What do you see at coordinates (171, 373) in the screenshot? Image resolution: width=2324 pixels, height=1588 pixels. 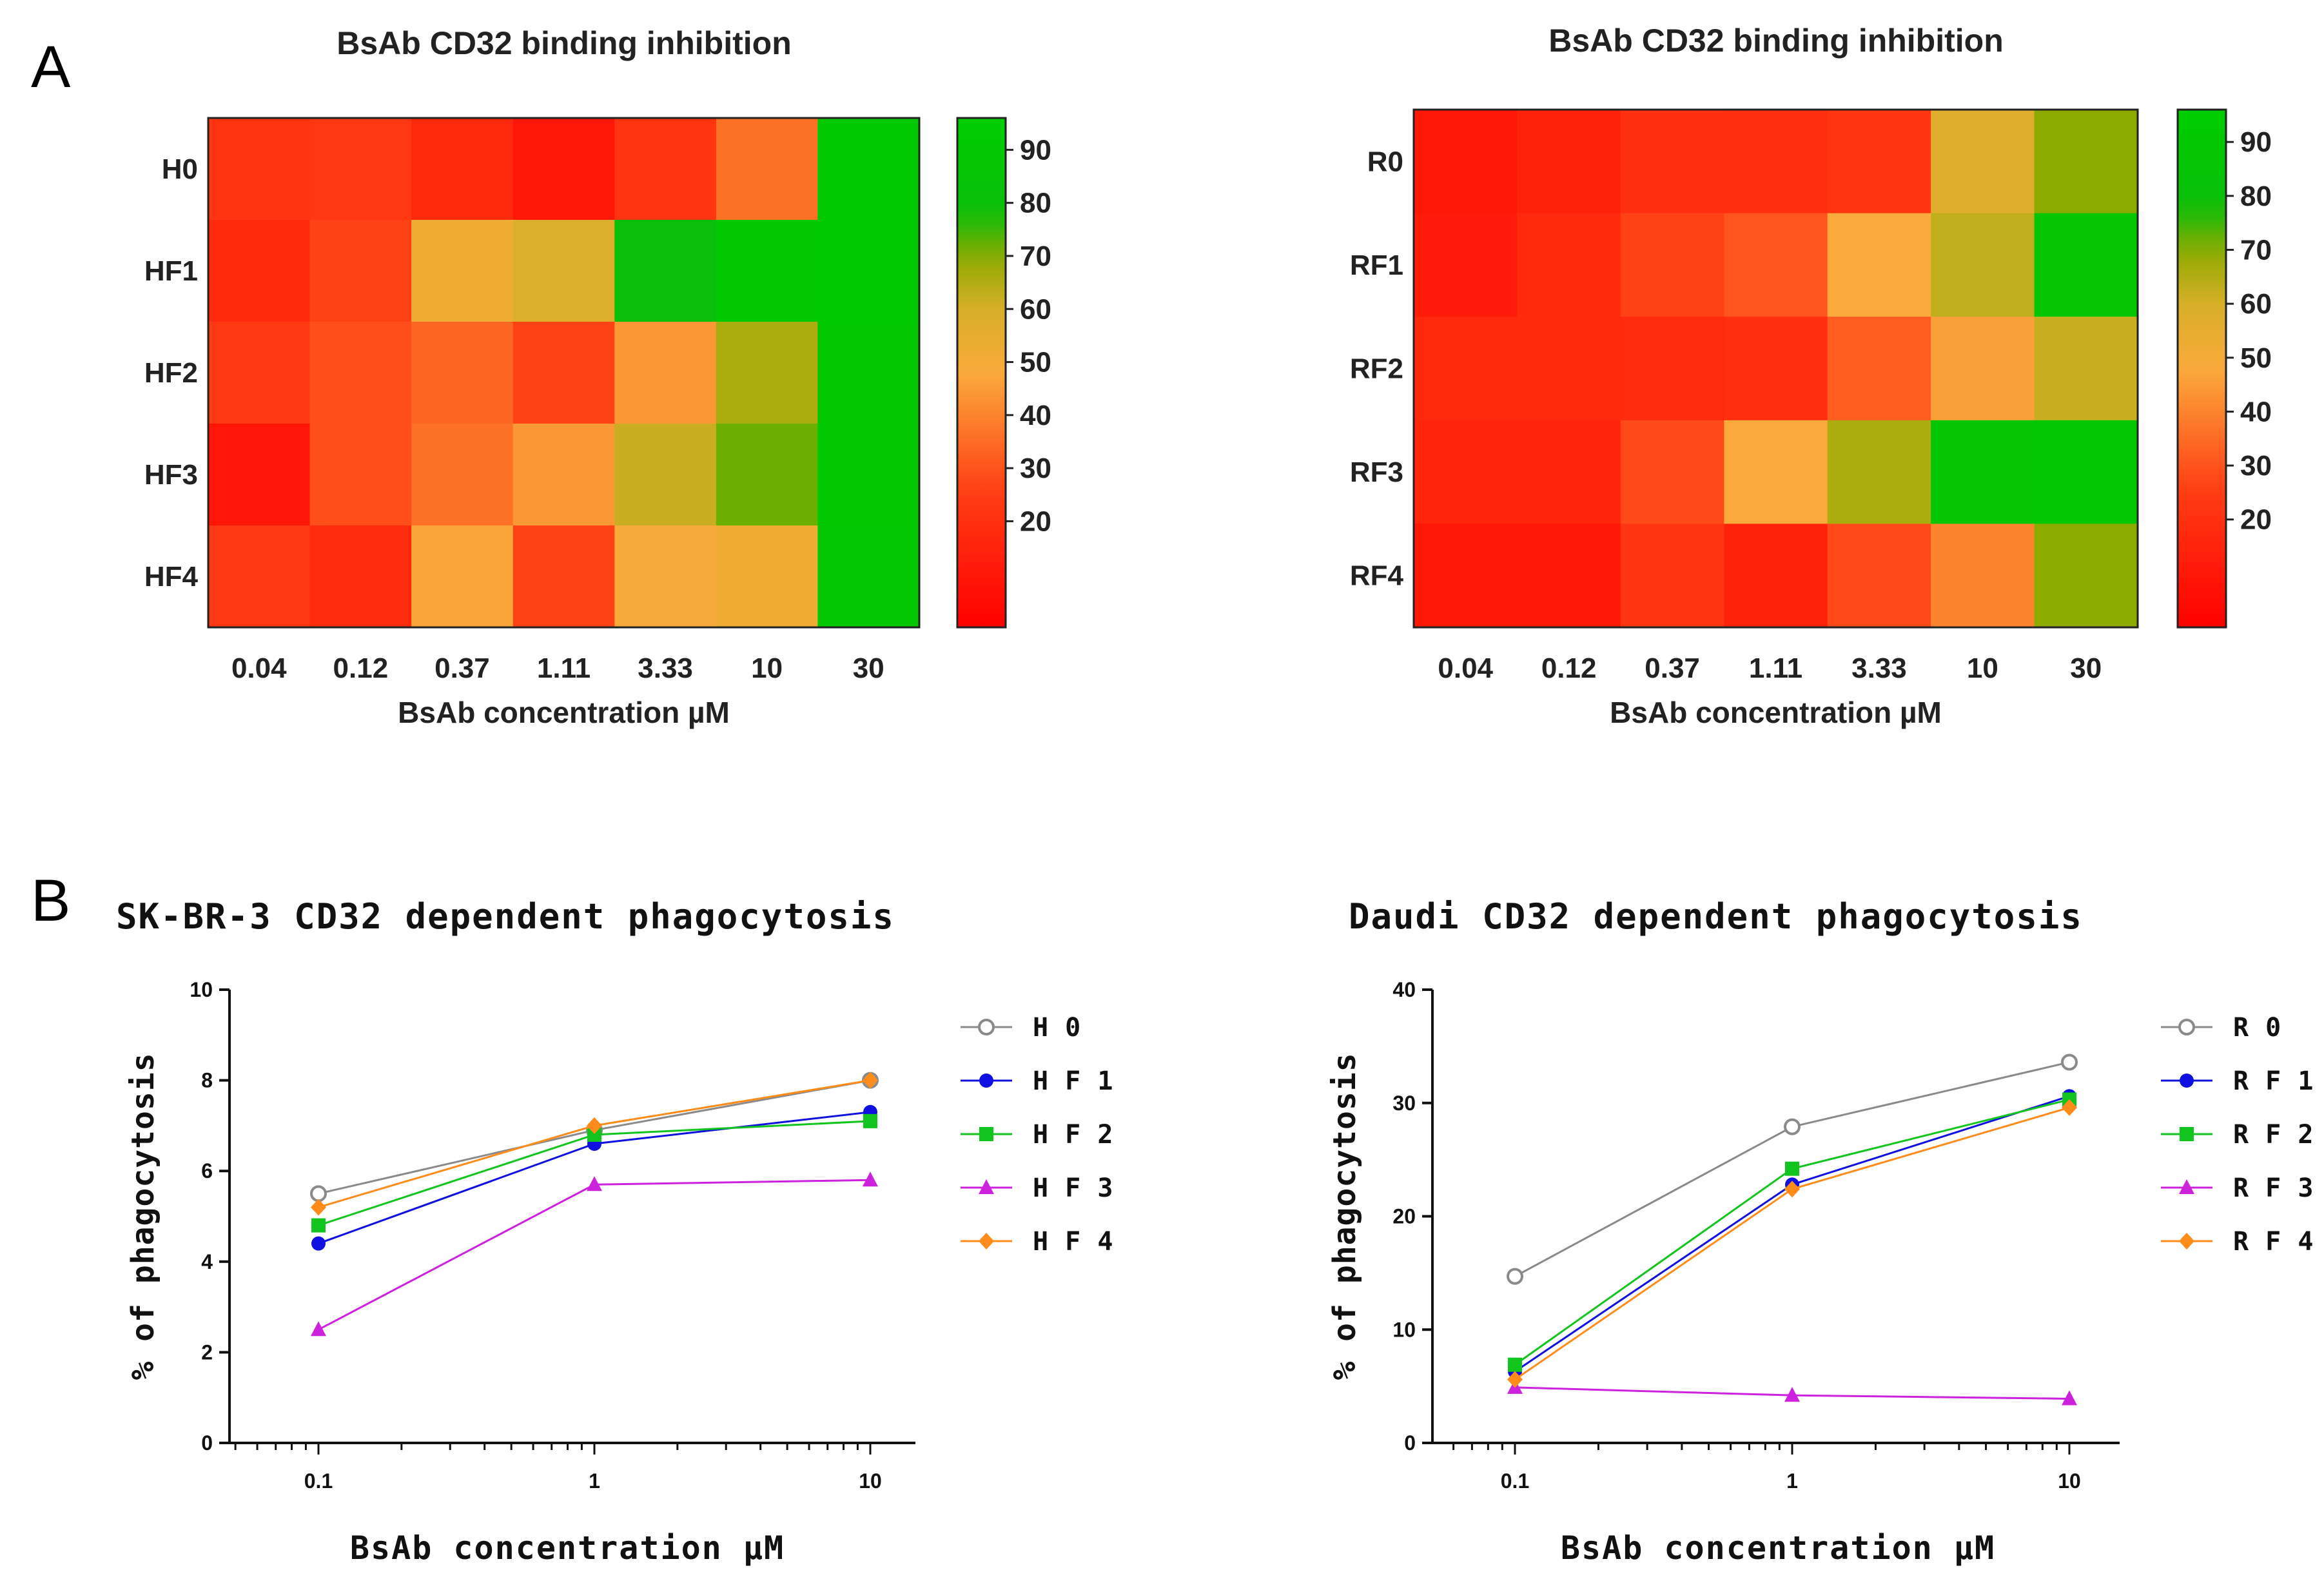 I see `heatmap-row-label-hf2: HF2` at bounding box center [171, 373].